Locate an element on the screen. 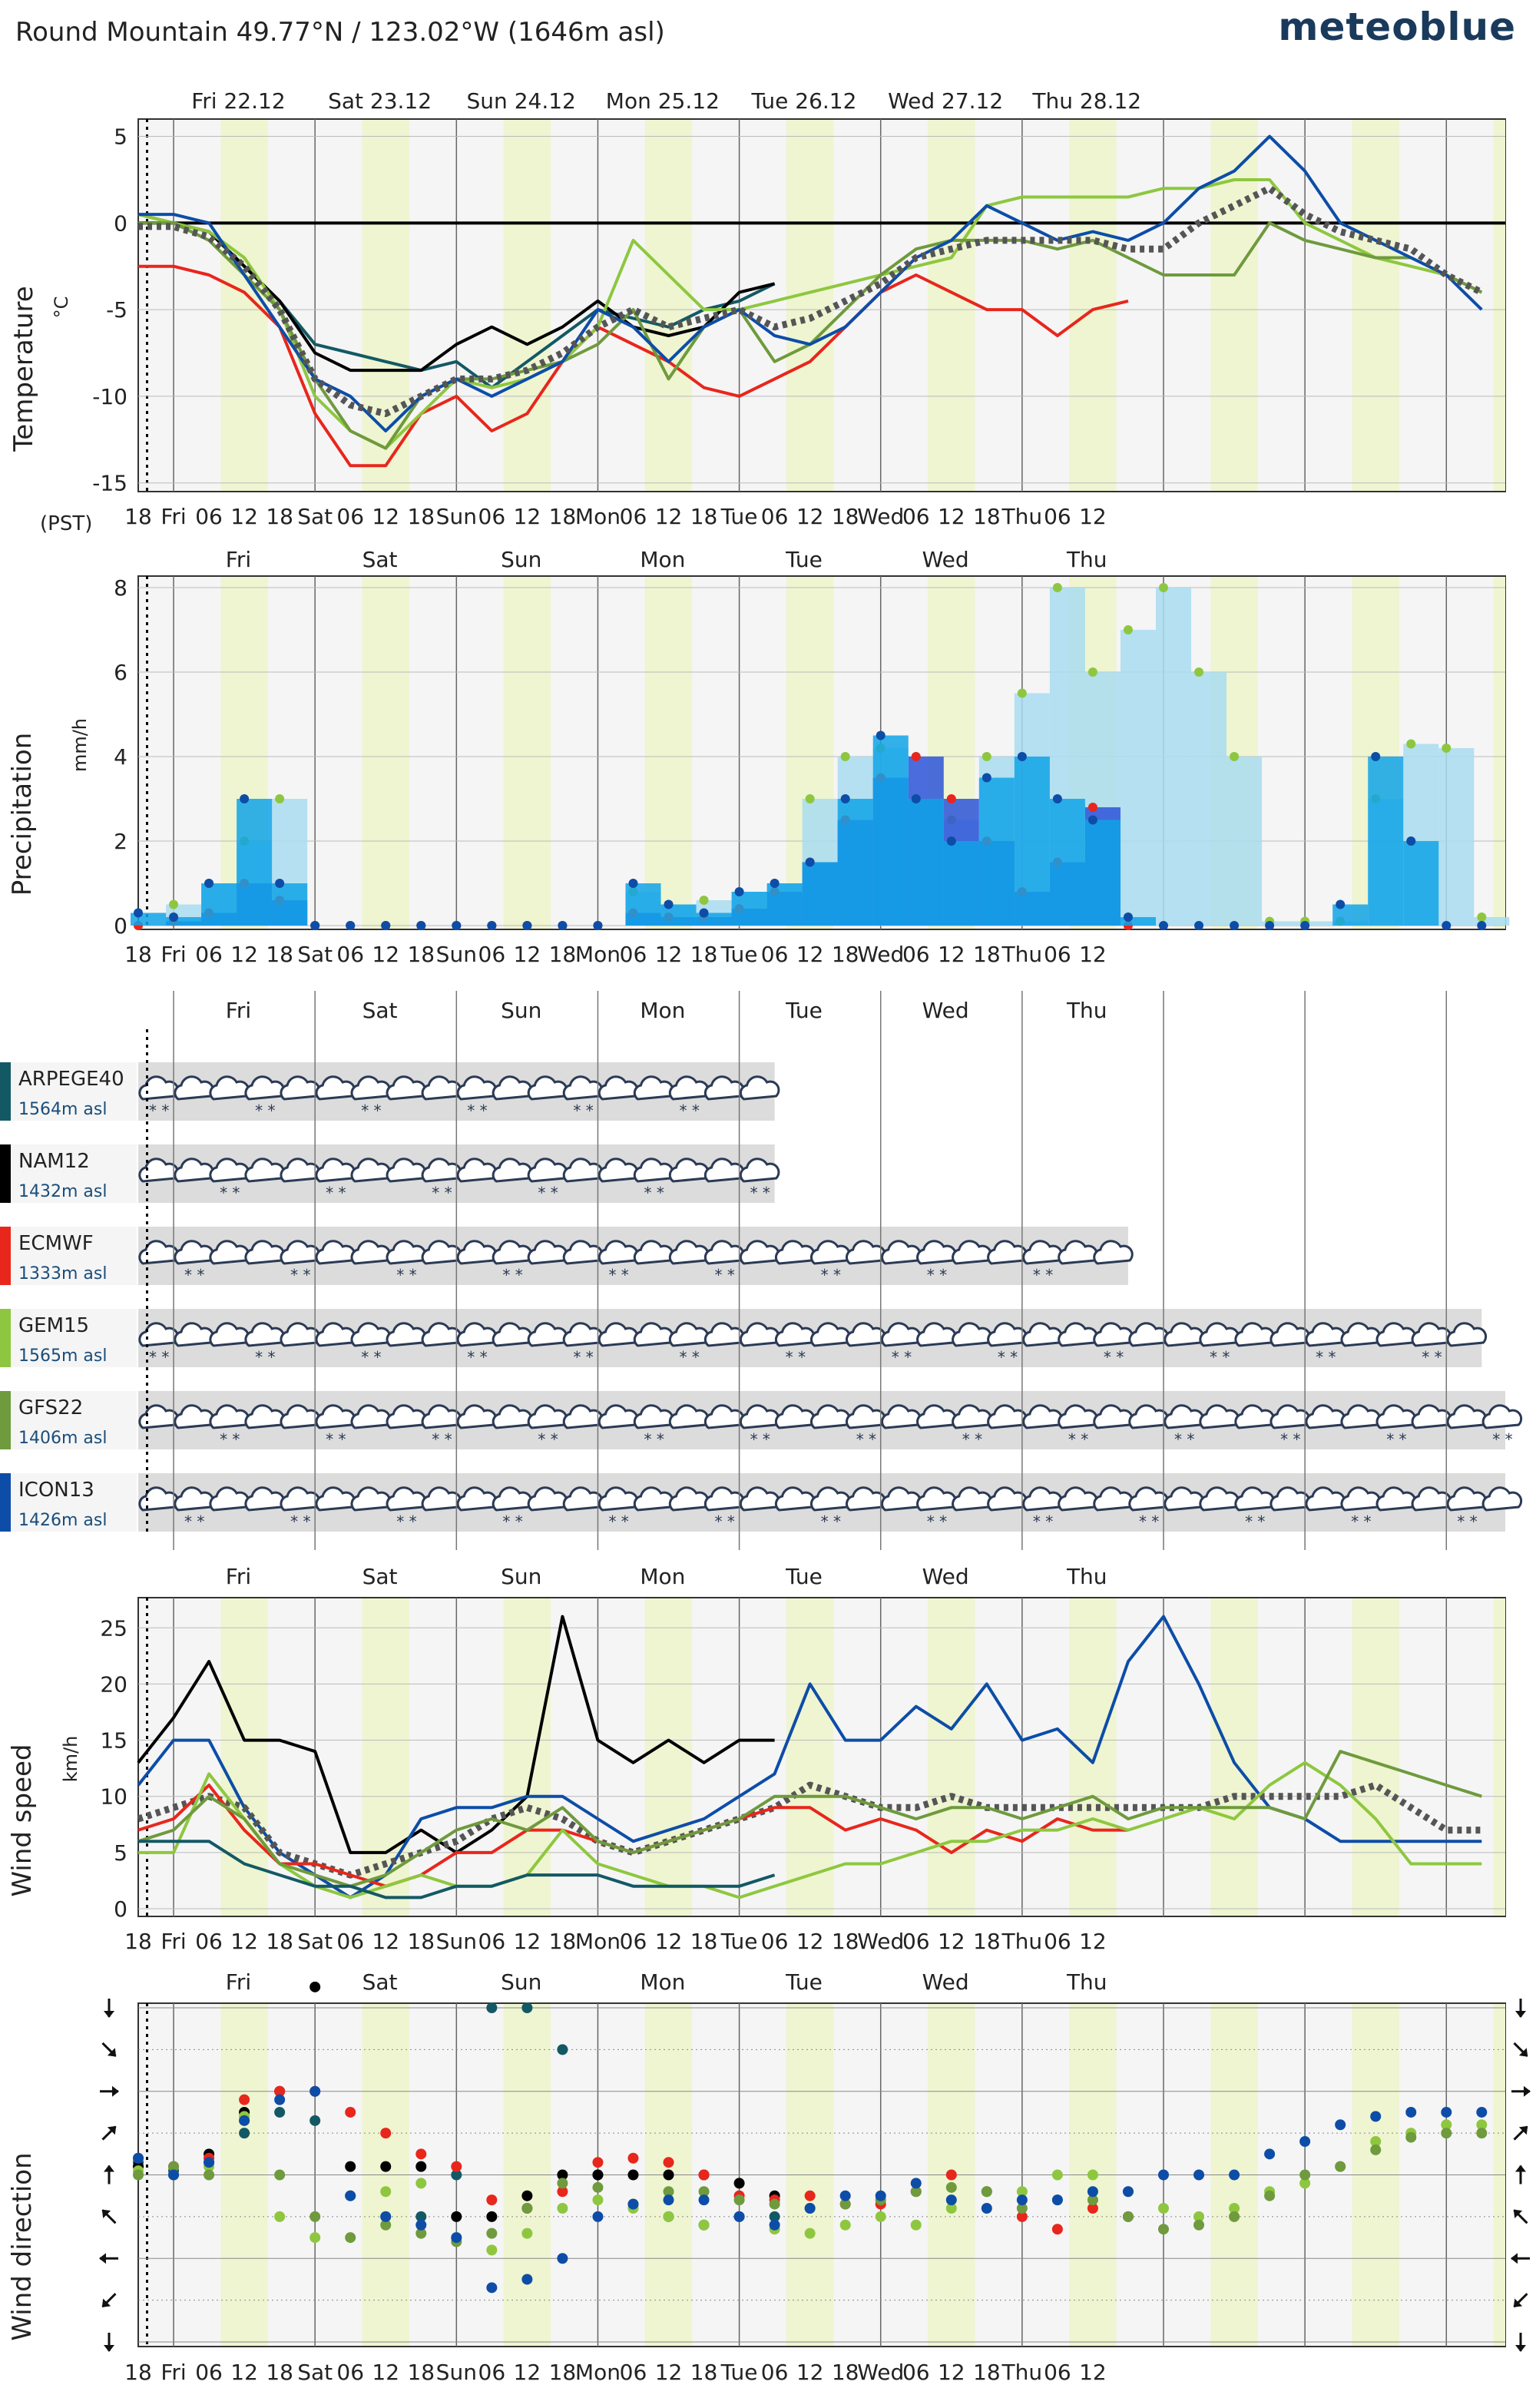 The width and height of the screenshot is (1536, 2408). wind-direction-point-GEM15 is located at coordinates (880, 2216).